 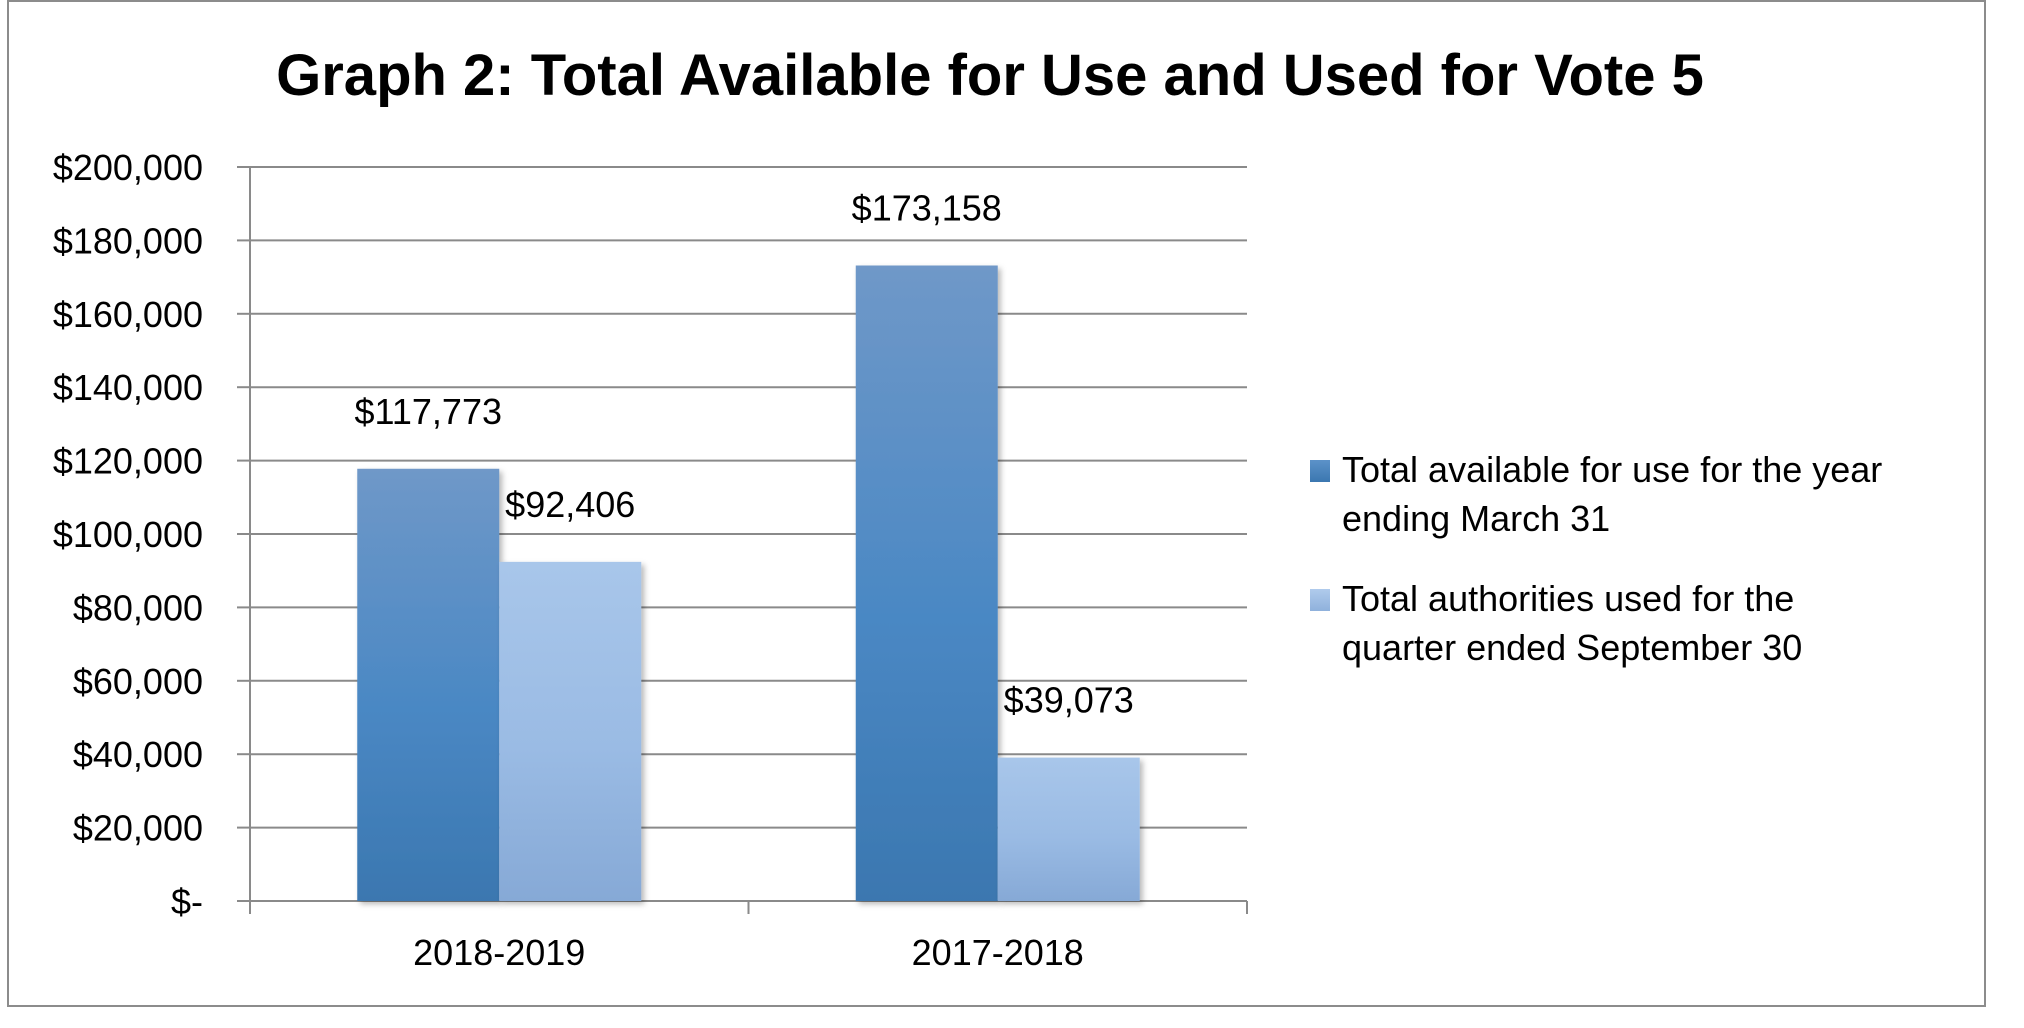 What do you see at coordinates (1572, 647) in the screenshot?
I see `legend-label-used-line2: quarter ended September 30` at bounding box center [1572, 647].